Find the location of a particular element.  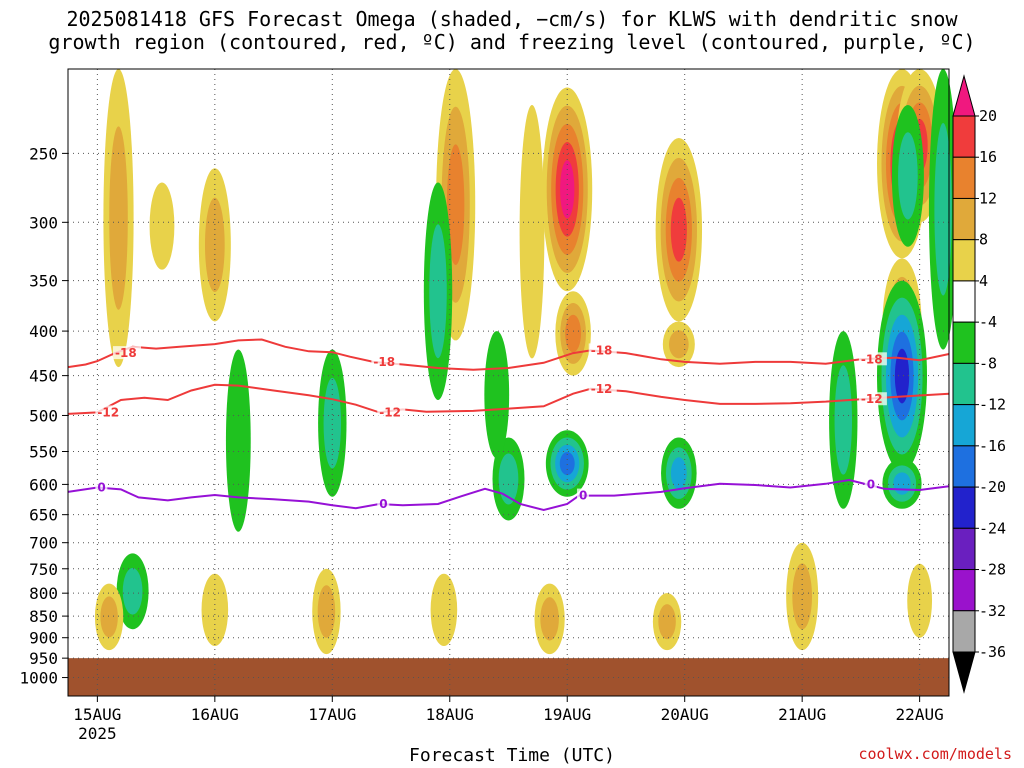

x-tick-label-0: 15AUG is located at coordinates (97, 714).